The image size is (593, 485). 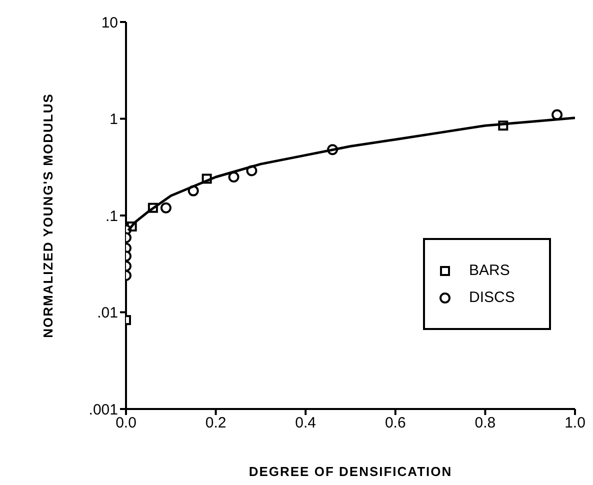 What do you see at coordinates (492, 297) in the screenshot?
I see `legend-label: DISCS` at bounding box center [492, 297].